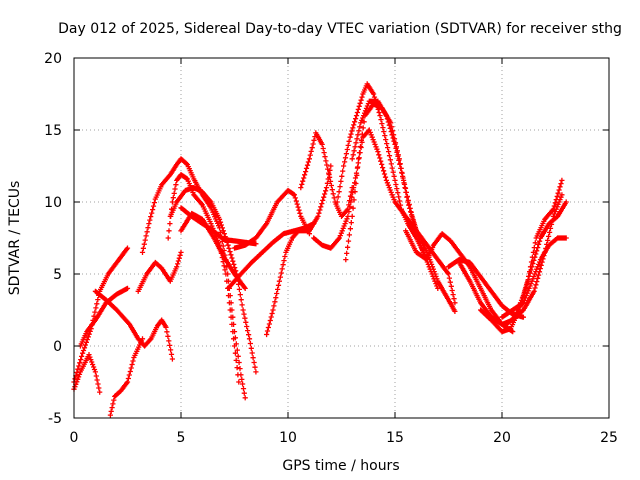 This screenshot has height=480, width=640. Describe the element at coordinates (288, 438) in the screenshot. I see `x-tick-label: 10` at that location.